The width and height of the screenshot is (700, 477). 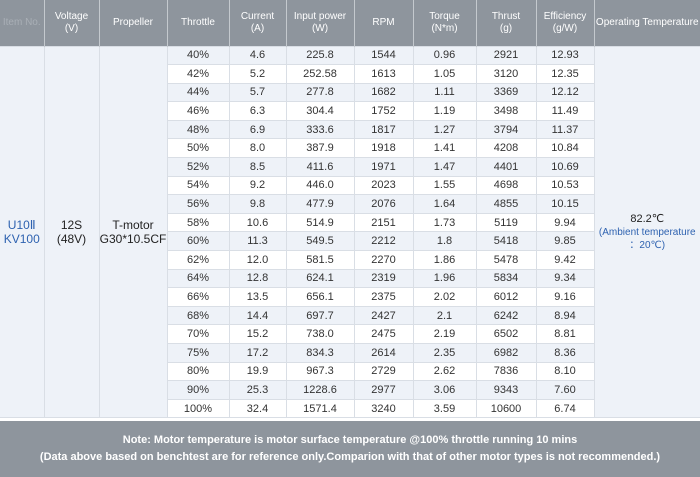 What do you see at coordinates (320, 129) in the screenshot?
I see `table-cell: 333.6` at bounding box center [320, 129].